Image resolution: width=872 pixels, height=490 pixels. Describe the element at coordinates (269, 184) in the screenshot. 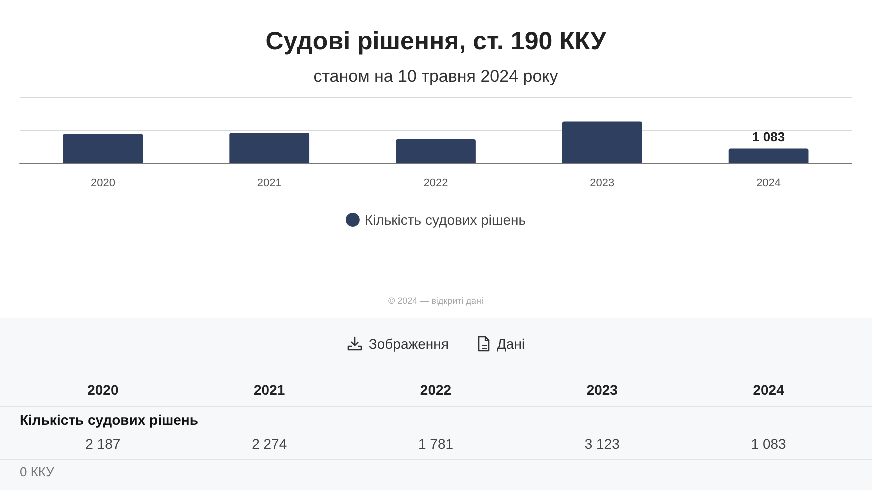

I see `category-label: 2021` at that location.